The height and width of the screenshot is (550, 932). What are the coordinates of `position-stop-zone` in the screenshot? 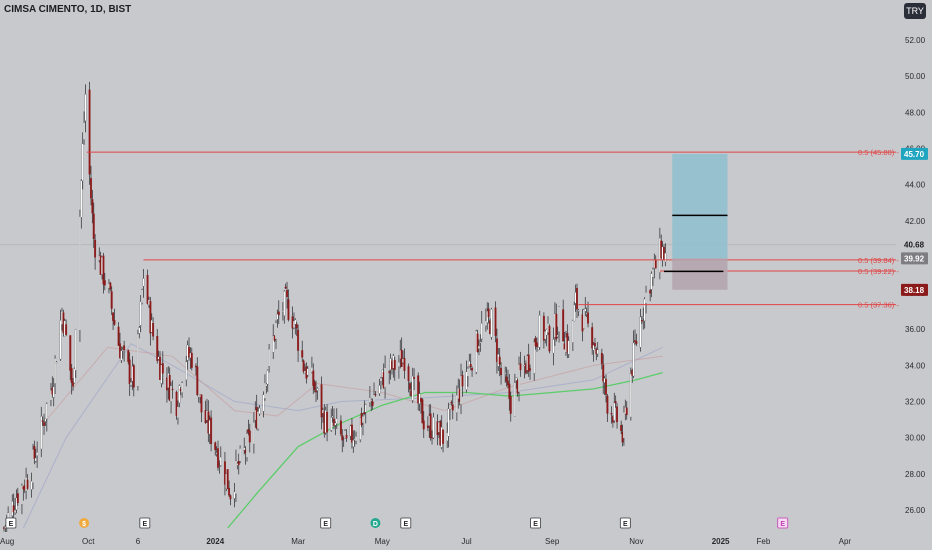 It's located at (700, 274).